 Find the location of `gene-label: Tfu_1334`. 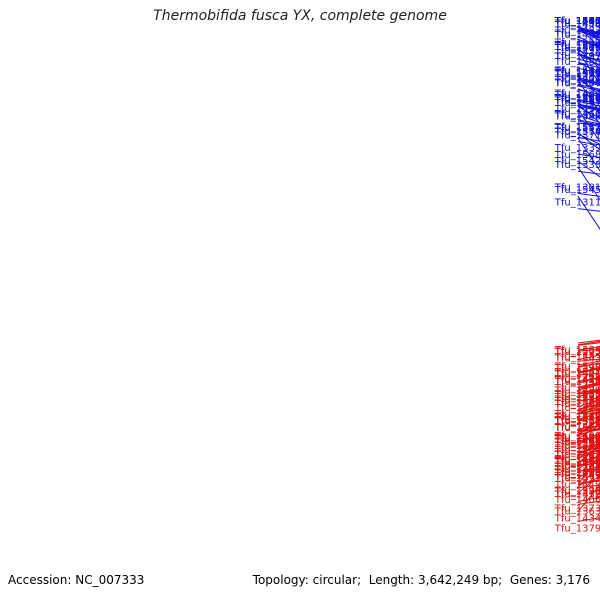

gene-label: Tfu_1334 is located at coordinates (577, 45).